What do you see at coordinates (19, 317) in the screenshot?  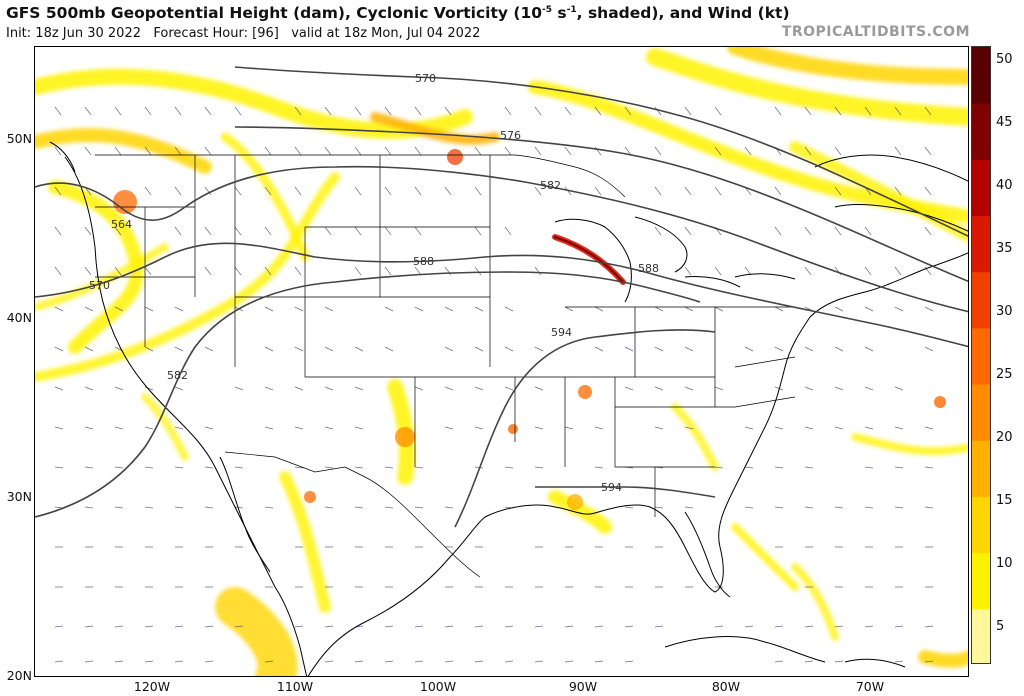 I see `lat-label-40n: 40N` at bounding box center [19, 317].